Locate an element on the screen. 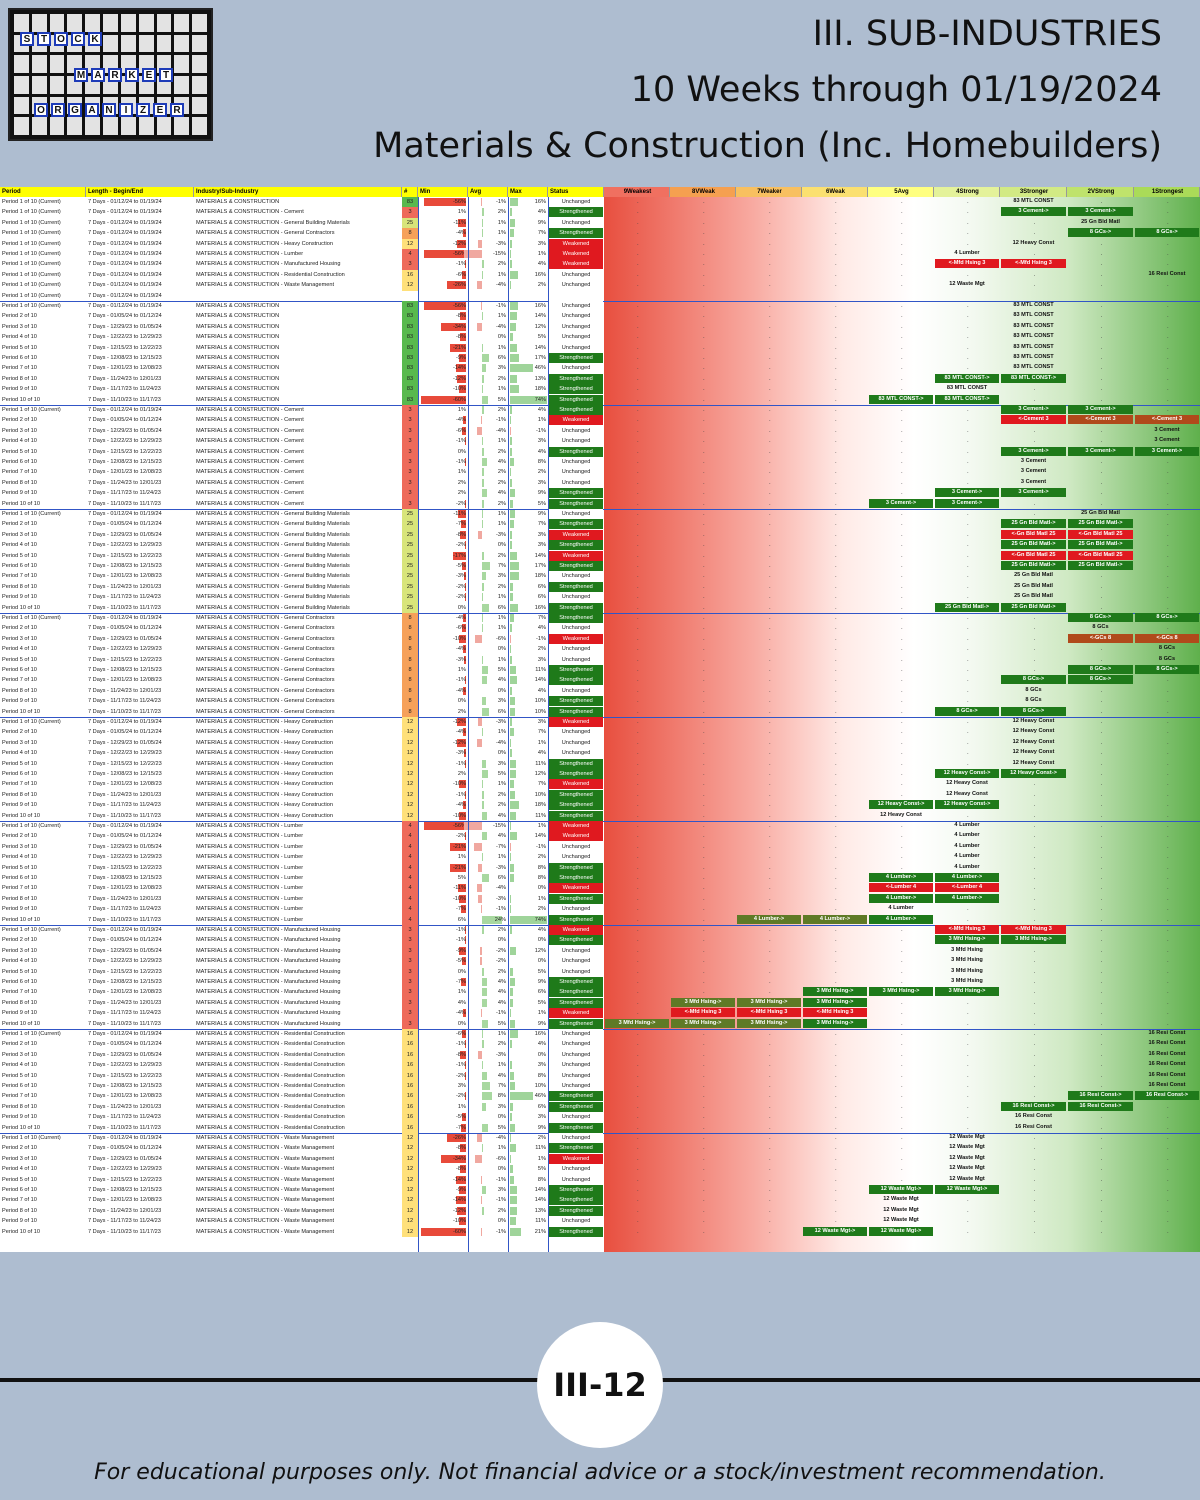  avg-cell: 1% is located at coordinates (501, 514).